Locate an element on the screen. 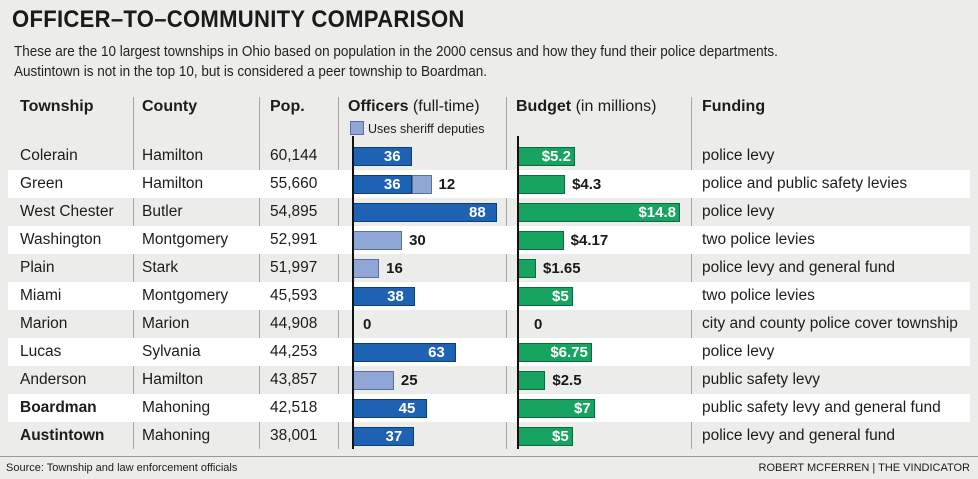 The height and width of the screenshot is (479, 978). budget-bar-label: $4.3 is located at coordinates (587, 184).